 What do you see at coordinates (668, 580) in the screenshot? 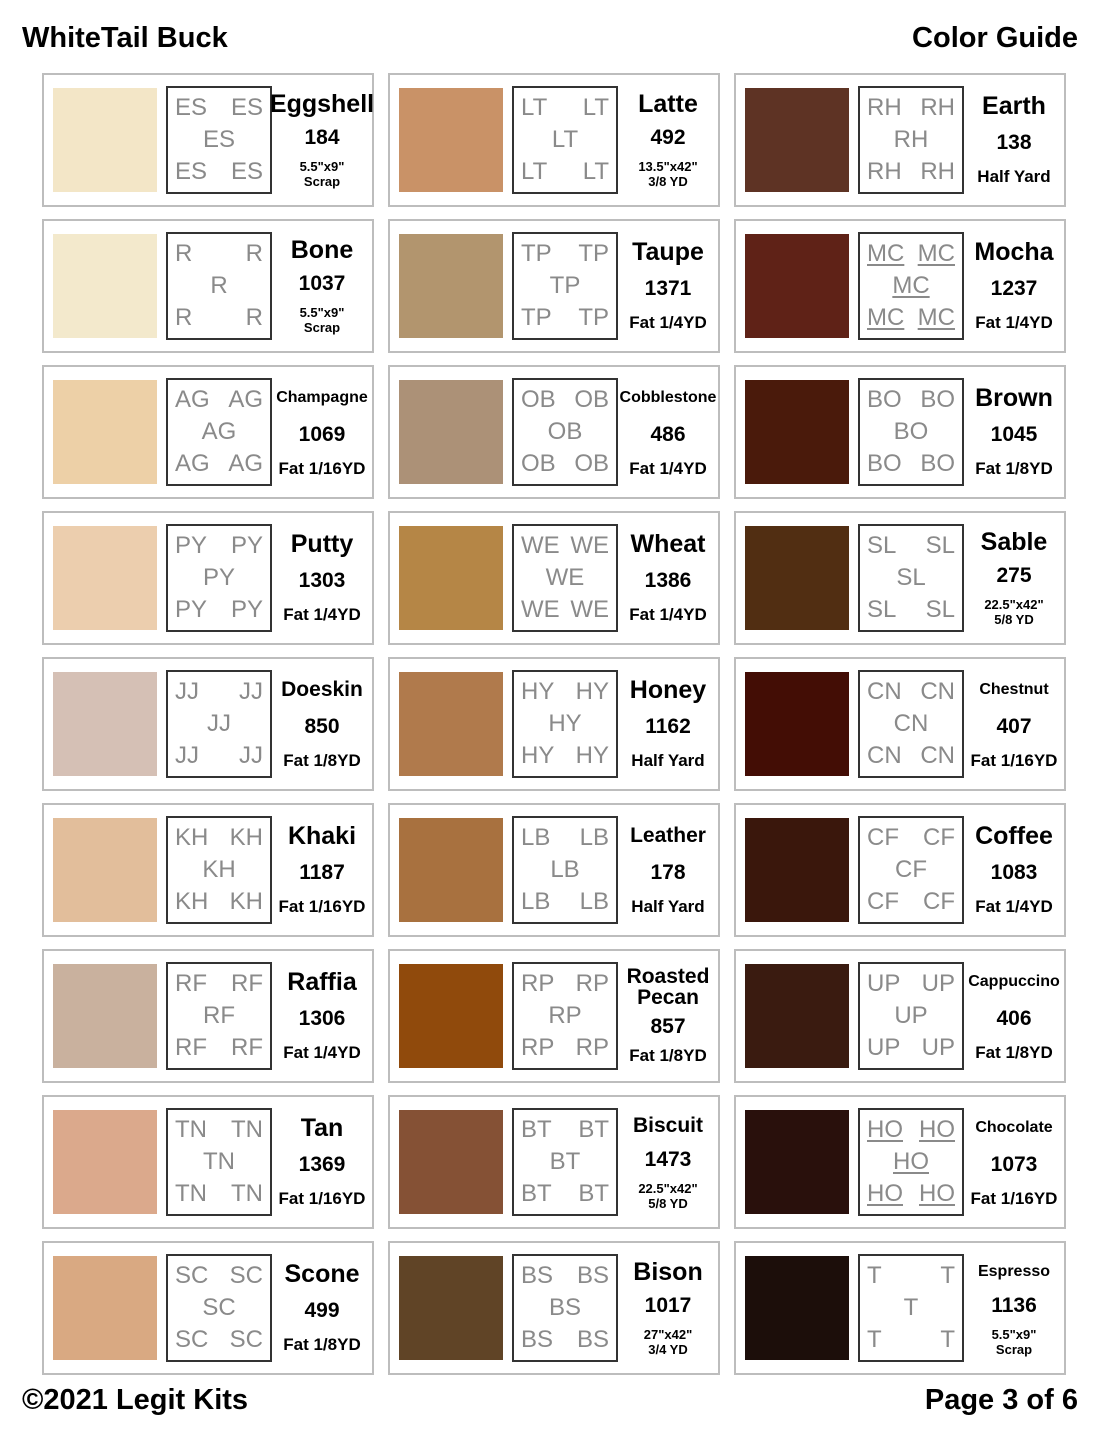
I see `color-number: 1386` at bounding box center [668, 580].